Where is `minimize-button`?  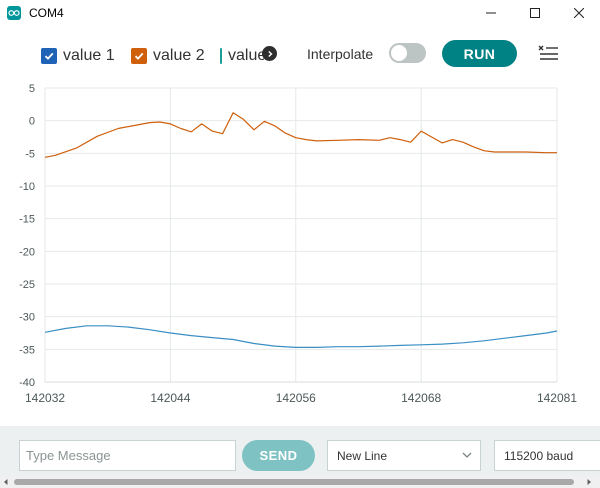 minimize-button is located at coordinates (491, 13).